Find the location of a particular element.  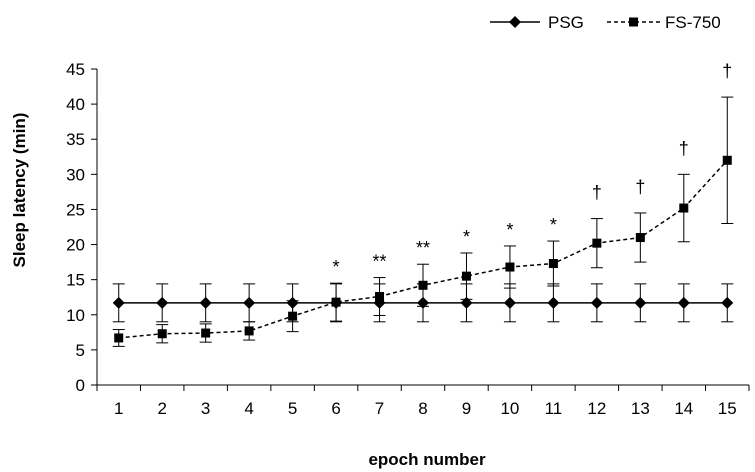

y-tick-label: 40 is located at coordinates (75, 104).